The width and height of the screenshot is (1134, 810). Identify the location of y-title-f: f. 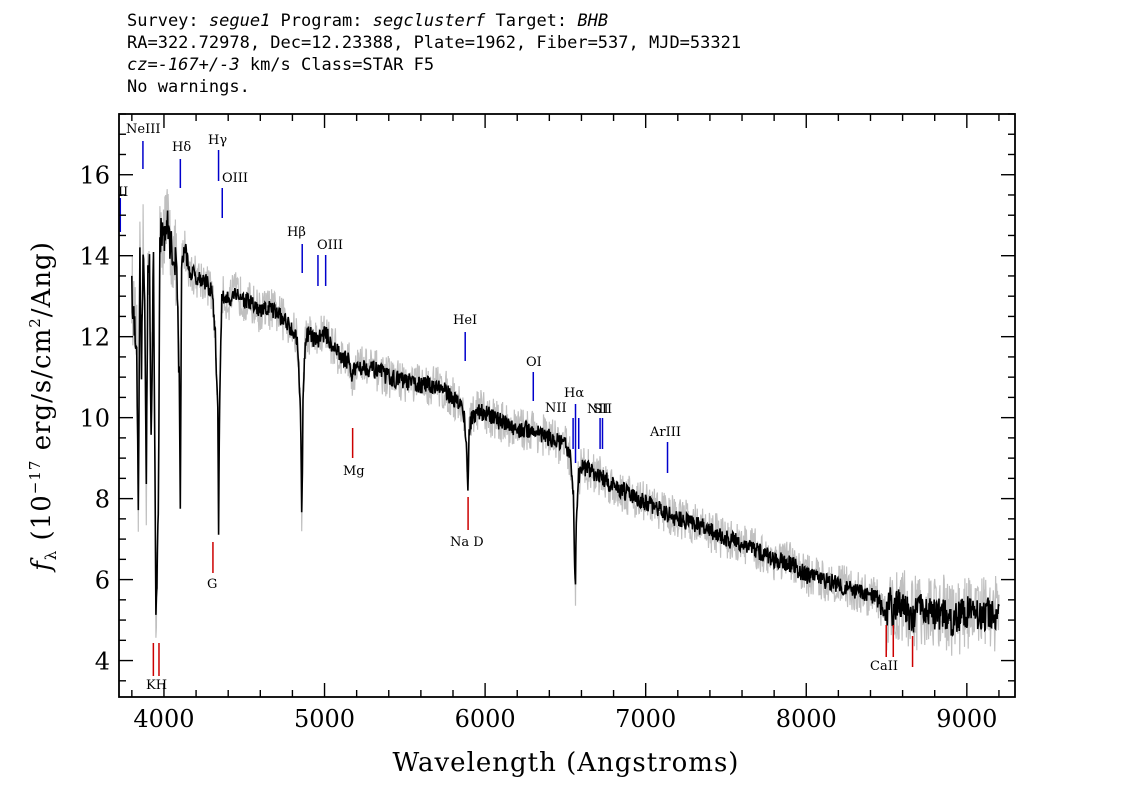
(42, 565).